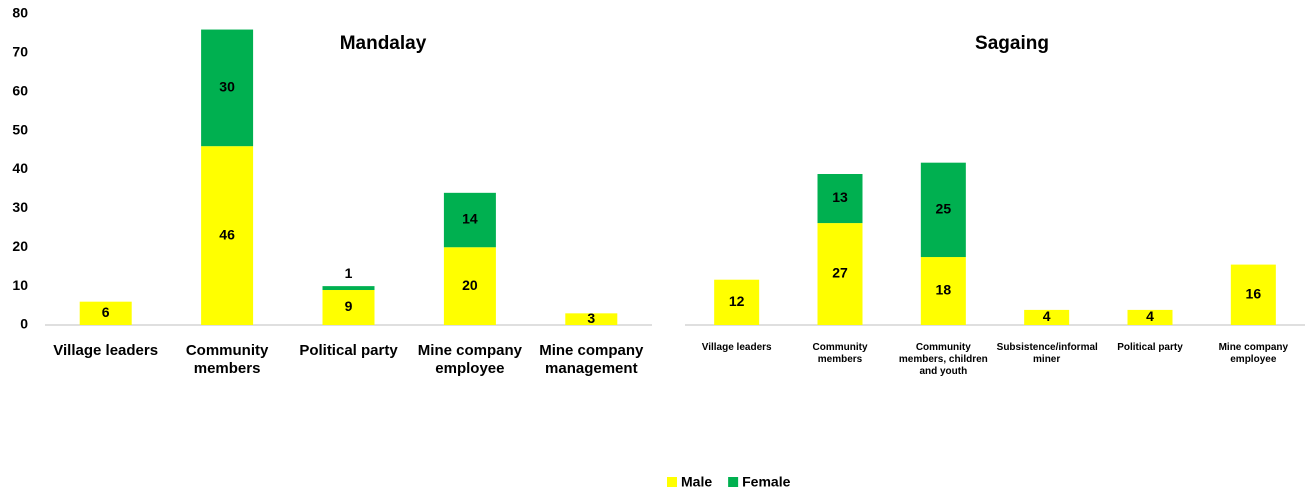 The image size is (1313, 497). What do you see at coordinates (20, 285) in the screenshot?
I see `y-tick-label: 10` at bounding box center [20, 285].